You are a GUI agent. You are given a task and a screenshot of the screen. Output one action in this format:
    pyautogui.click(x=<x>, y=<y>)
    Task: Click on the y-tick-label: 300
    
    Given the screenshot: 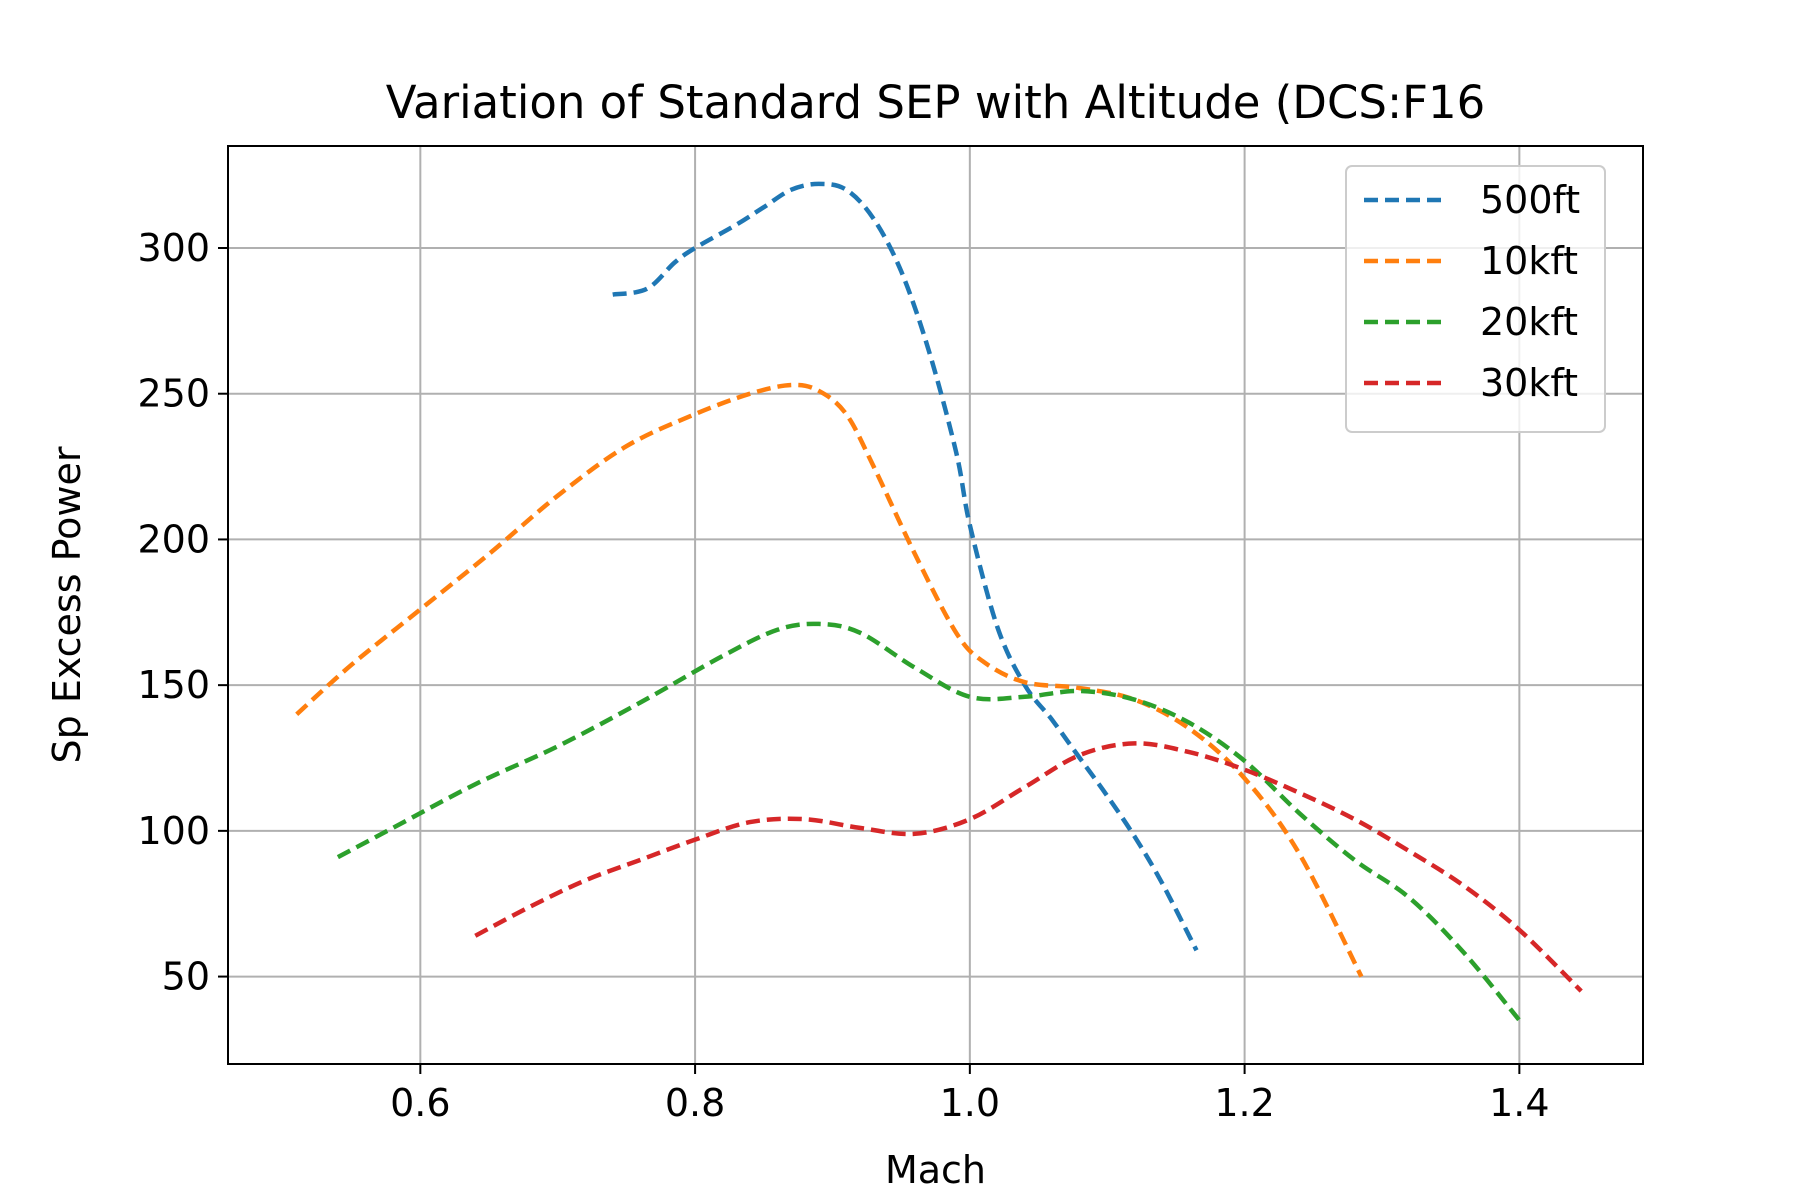 What is the action you would take?
    pyautogui.click(x=173, y=248)
    